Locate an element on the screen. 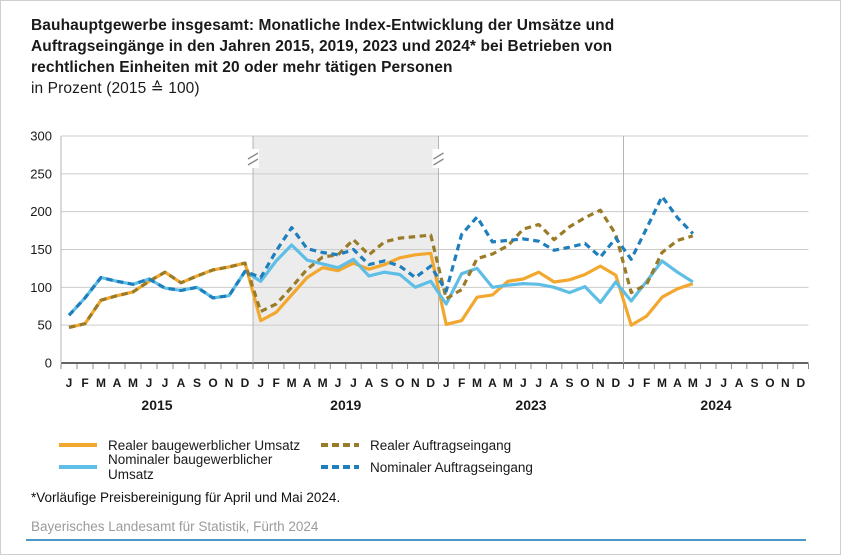 Image resolution: width=841 pixels, height=555 pixels. title-line-4: in Prozent (2015 ≙ 100) is located at coordinates (115, 88).